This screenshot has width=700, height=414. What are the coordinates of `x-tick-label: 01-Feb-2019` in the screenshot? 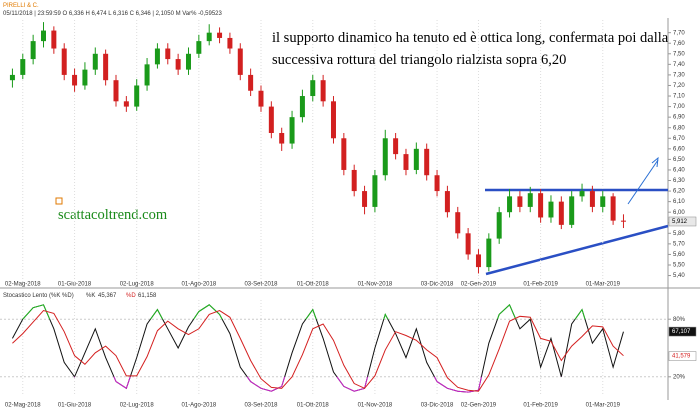 It's located at (540, 406).